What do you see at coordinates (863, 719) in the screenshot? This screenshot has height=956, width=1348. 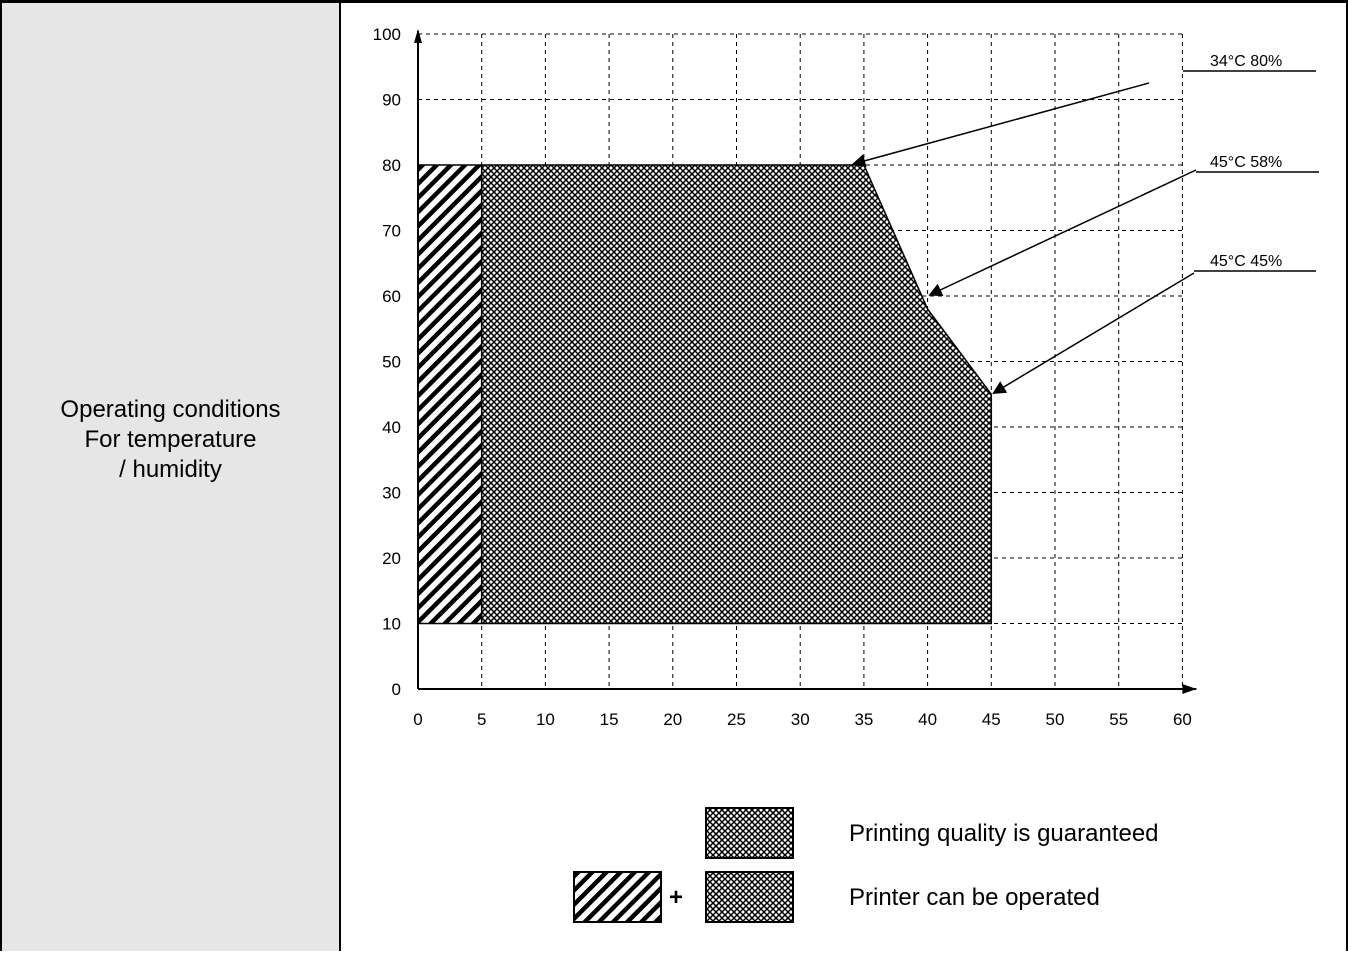 I see `x-tick-label: 35` at bounding box center [863, 719].